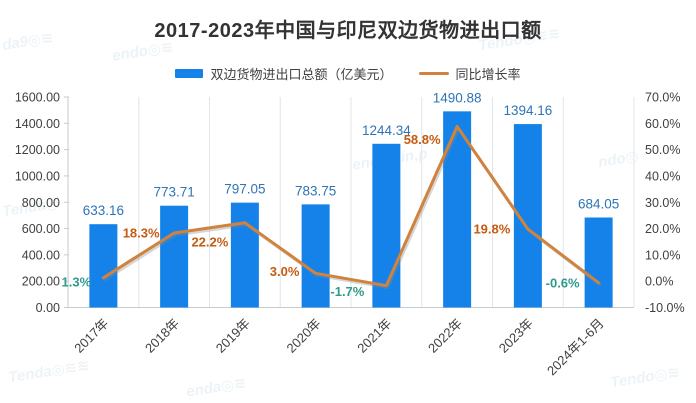  Describe the element at coordinates (662, 203) in the screenshot. I see `right-axis-tick-label: 30.0%` at that location.